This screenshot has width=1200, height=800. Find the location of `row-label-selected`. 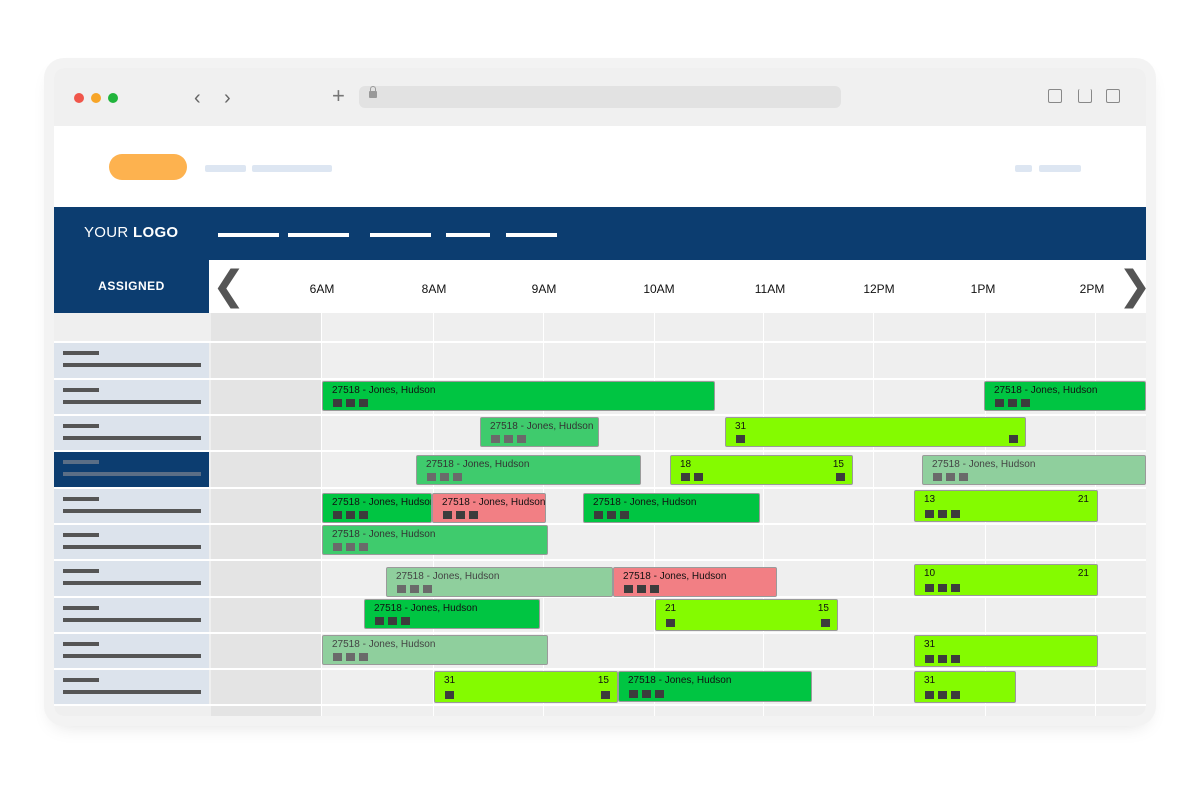

row-label-selected is located at coordinates (131, 469).